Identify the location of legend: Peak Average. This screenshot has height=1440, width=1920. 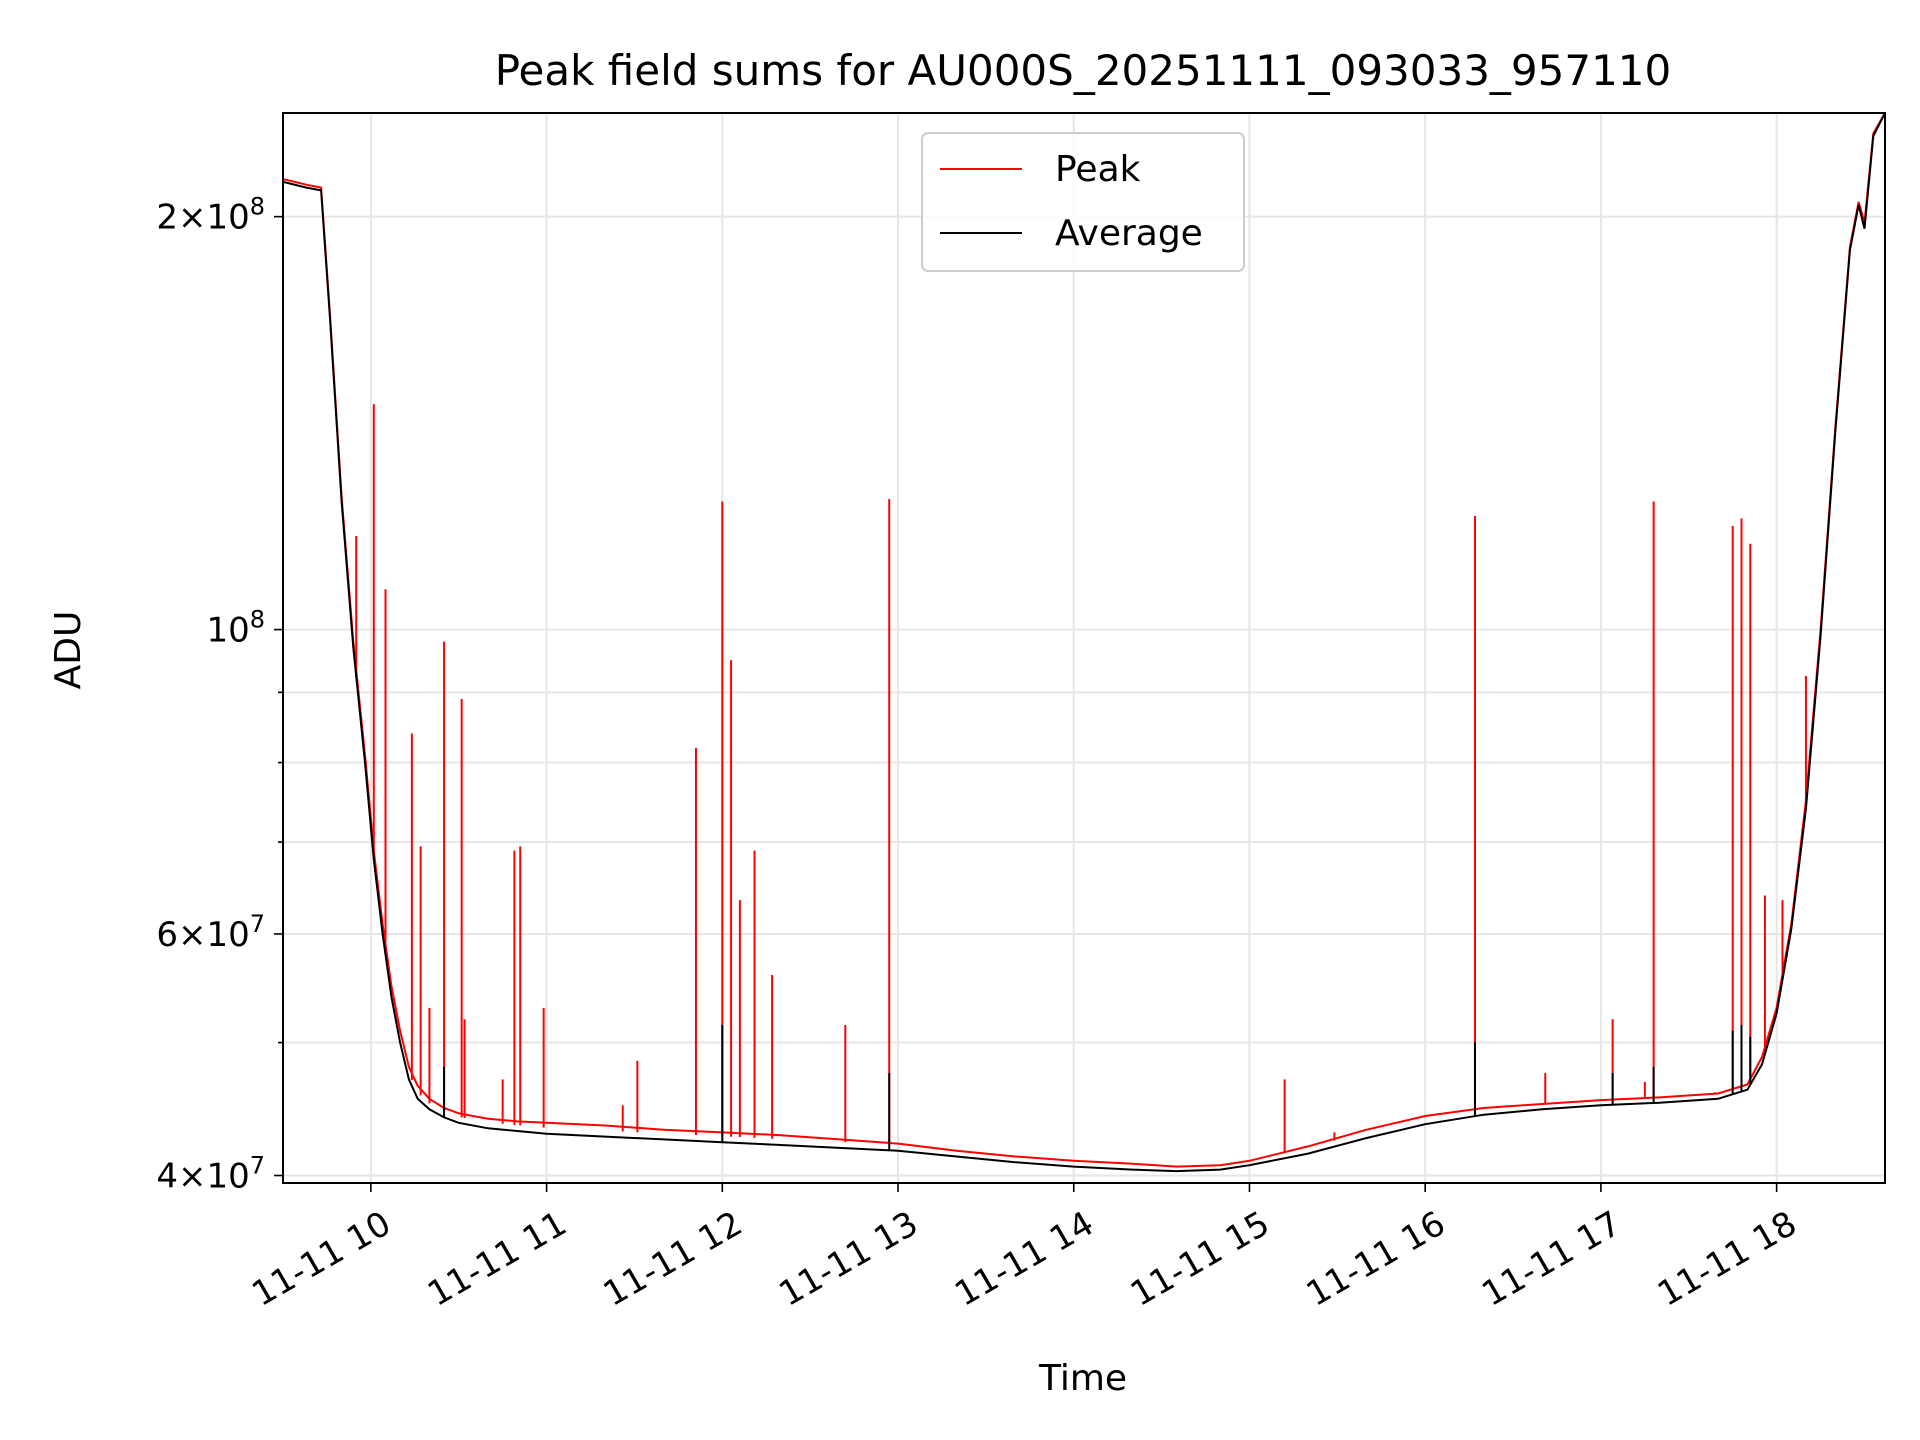
(1083, 202).